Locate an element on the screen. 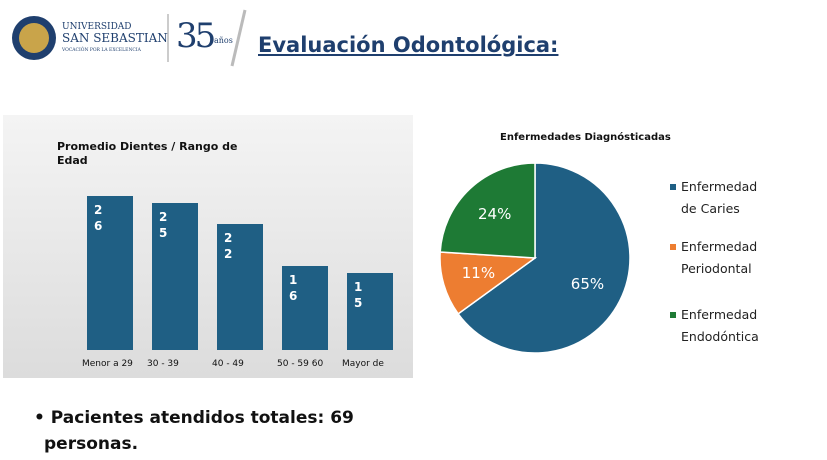 This screenshot has width=827, height=460. x-tick-label: 40 - 49 is located at coordinates (228, 364).